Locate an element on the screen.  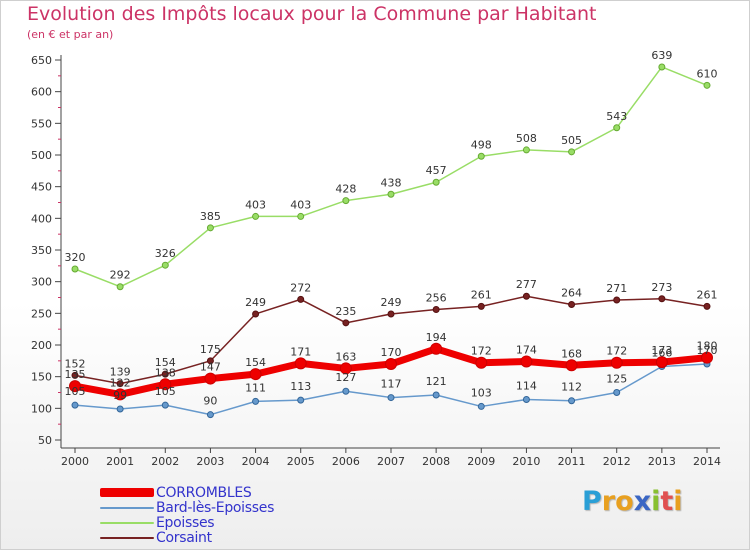
data-label: 292 is located at coordinates (120, 275).